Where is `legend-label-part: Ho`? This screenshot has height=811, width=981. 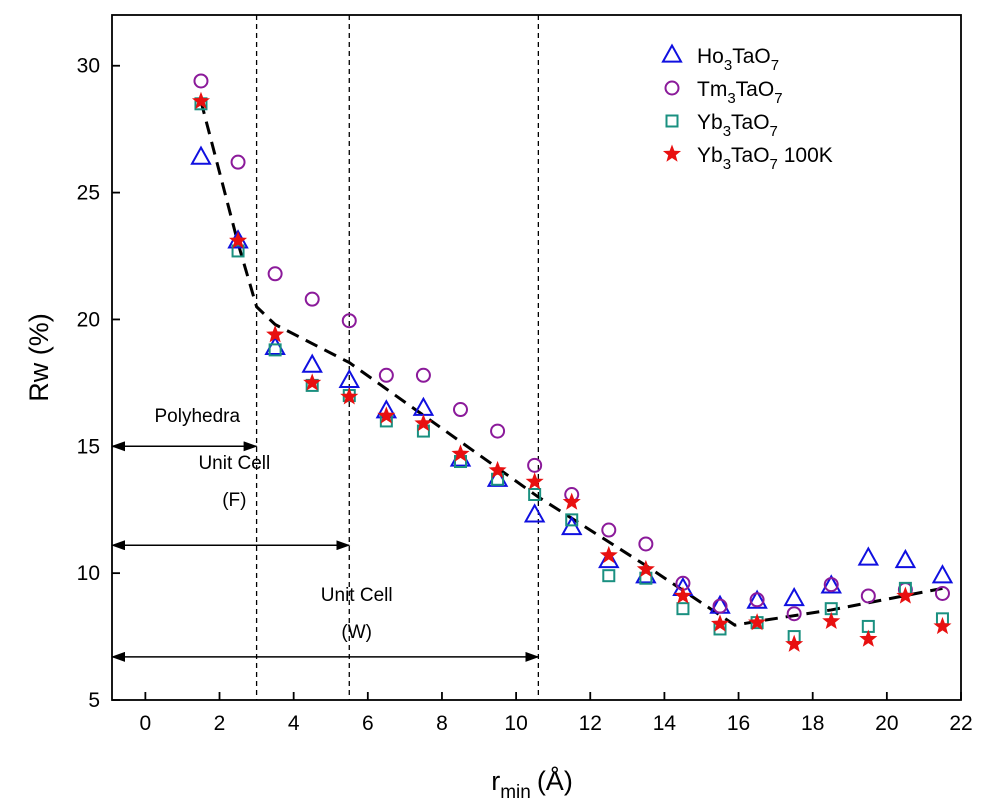
legend-label-part: Ho is located at coordinates (710, 56).